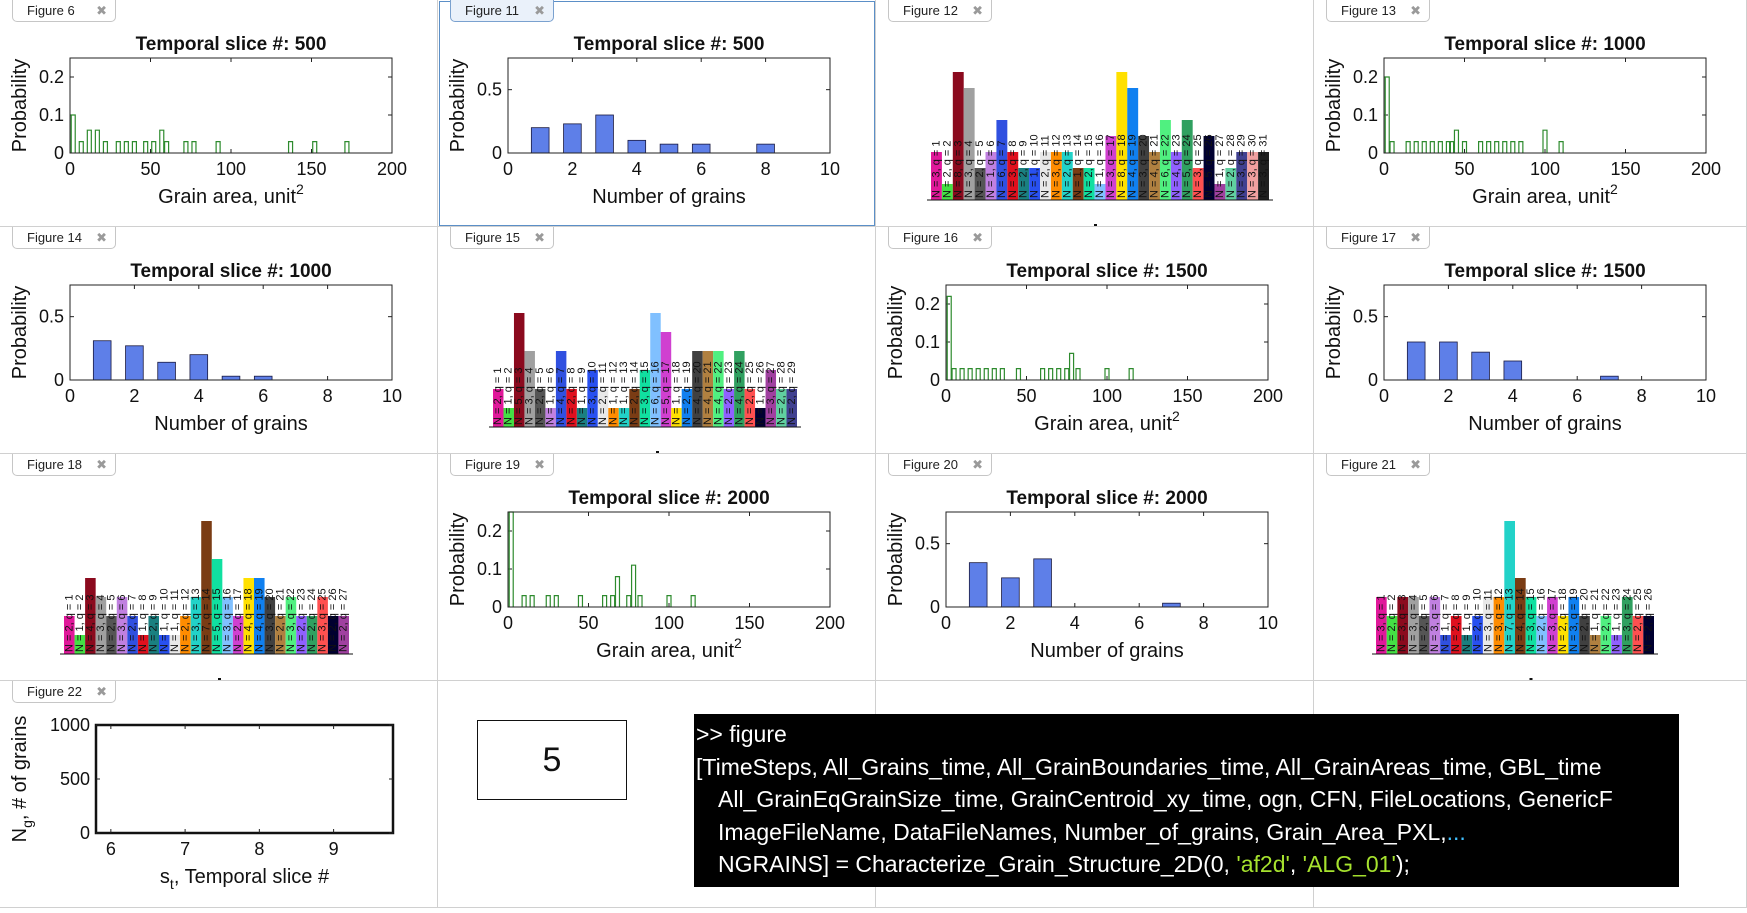 The image size is (1747, 913). I want to click on grain-bar-label: N = 4, q = 19, so click(259, 620).